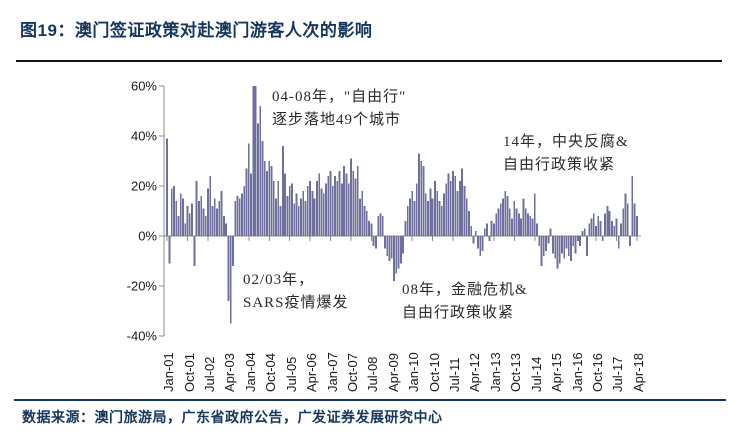 The height and width of the screenshot is (436, 740). What do you see at coordinates (566, 142) in the screenshot?
I see `chart-annotation-line: 14年，中央反腐&` at bounding box center [566, 142].